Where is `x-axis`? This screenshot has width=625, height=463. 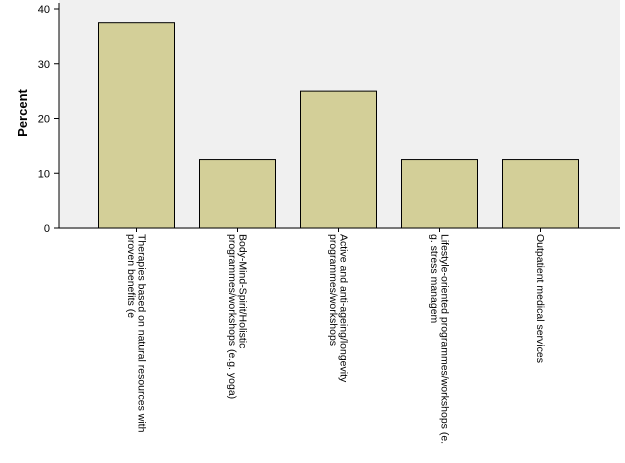
x-axis is located at coordinates (339, 229).